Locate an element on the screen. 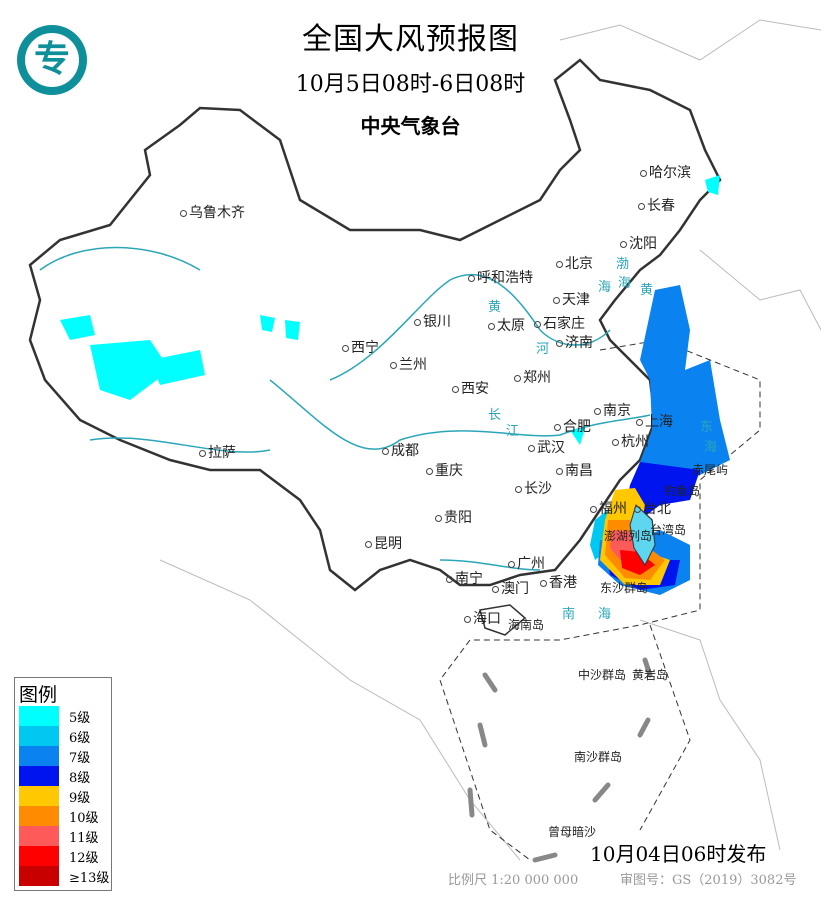 Image resolution: width=821 pixels, height=899 pixels. city-label: 乌鲁木齐 is located at coordinates (212, 213).